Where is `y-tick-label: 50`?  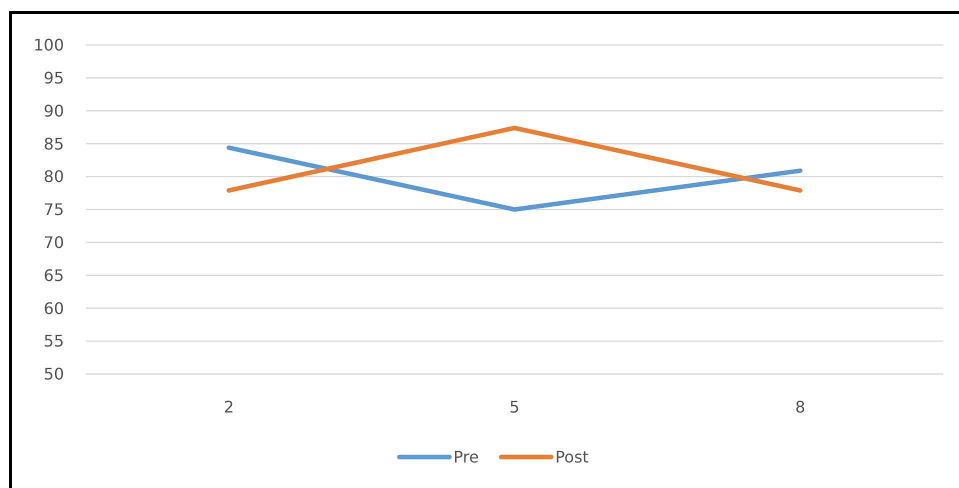
y-tick-label: 50 is located at coordinates (54, 374).